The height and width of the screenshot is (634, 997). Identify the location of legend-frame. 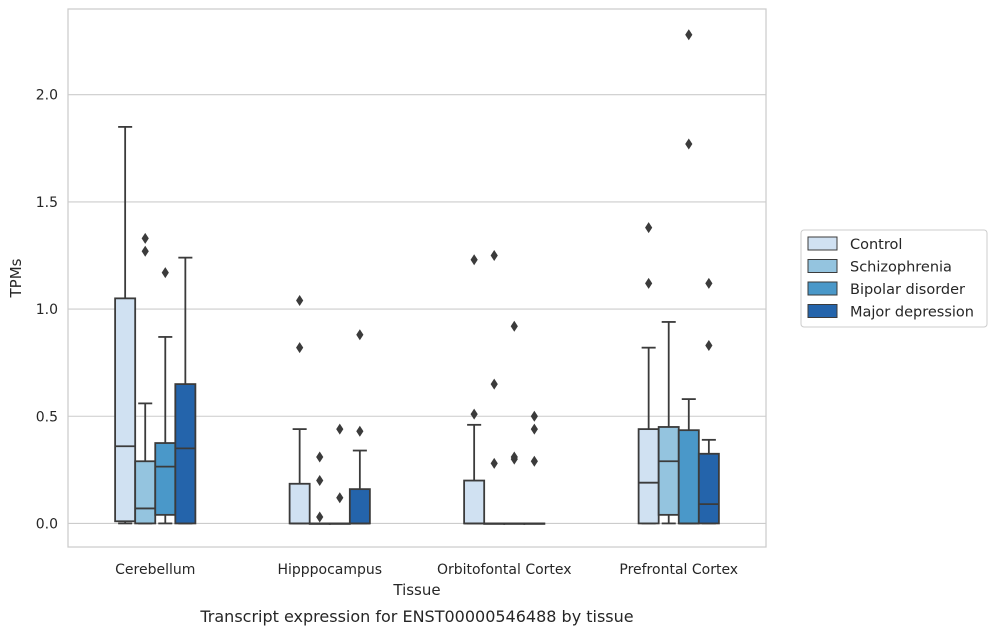
(894, 278).